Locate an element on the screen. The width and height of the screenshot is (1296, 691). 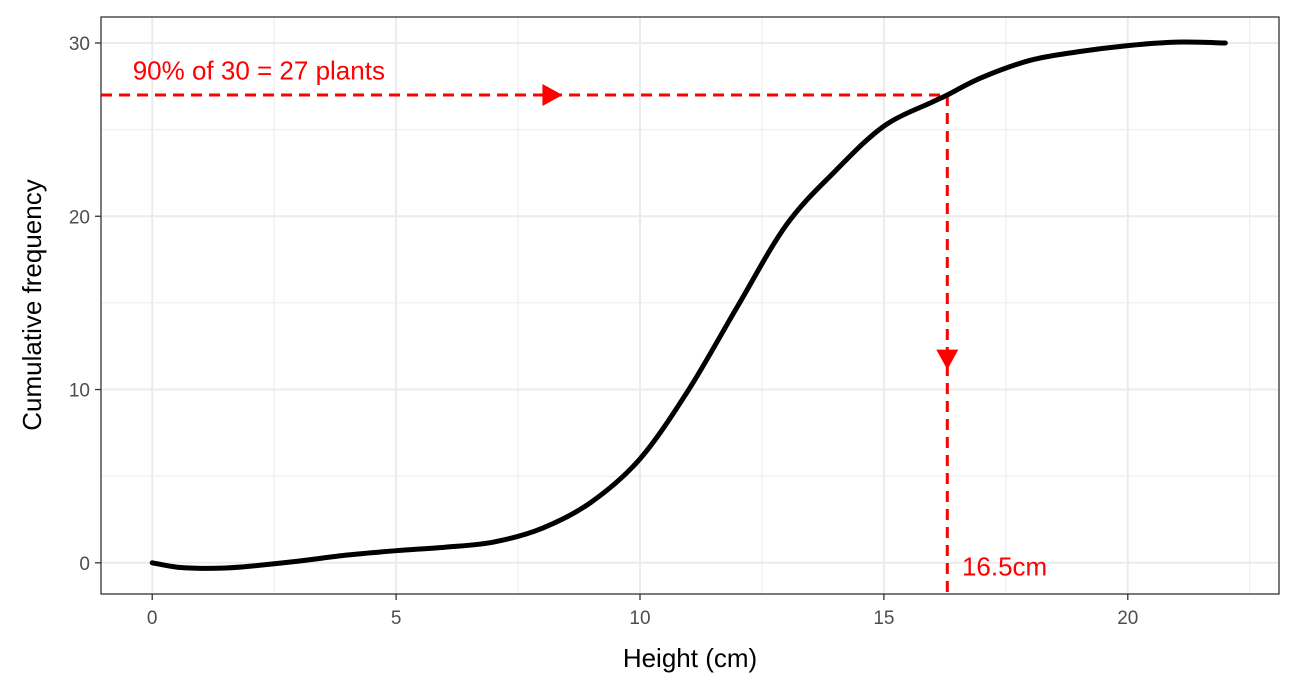
x-axis-title: Height (cm) is located at coordinates (690, 658).